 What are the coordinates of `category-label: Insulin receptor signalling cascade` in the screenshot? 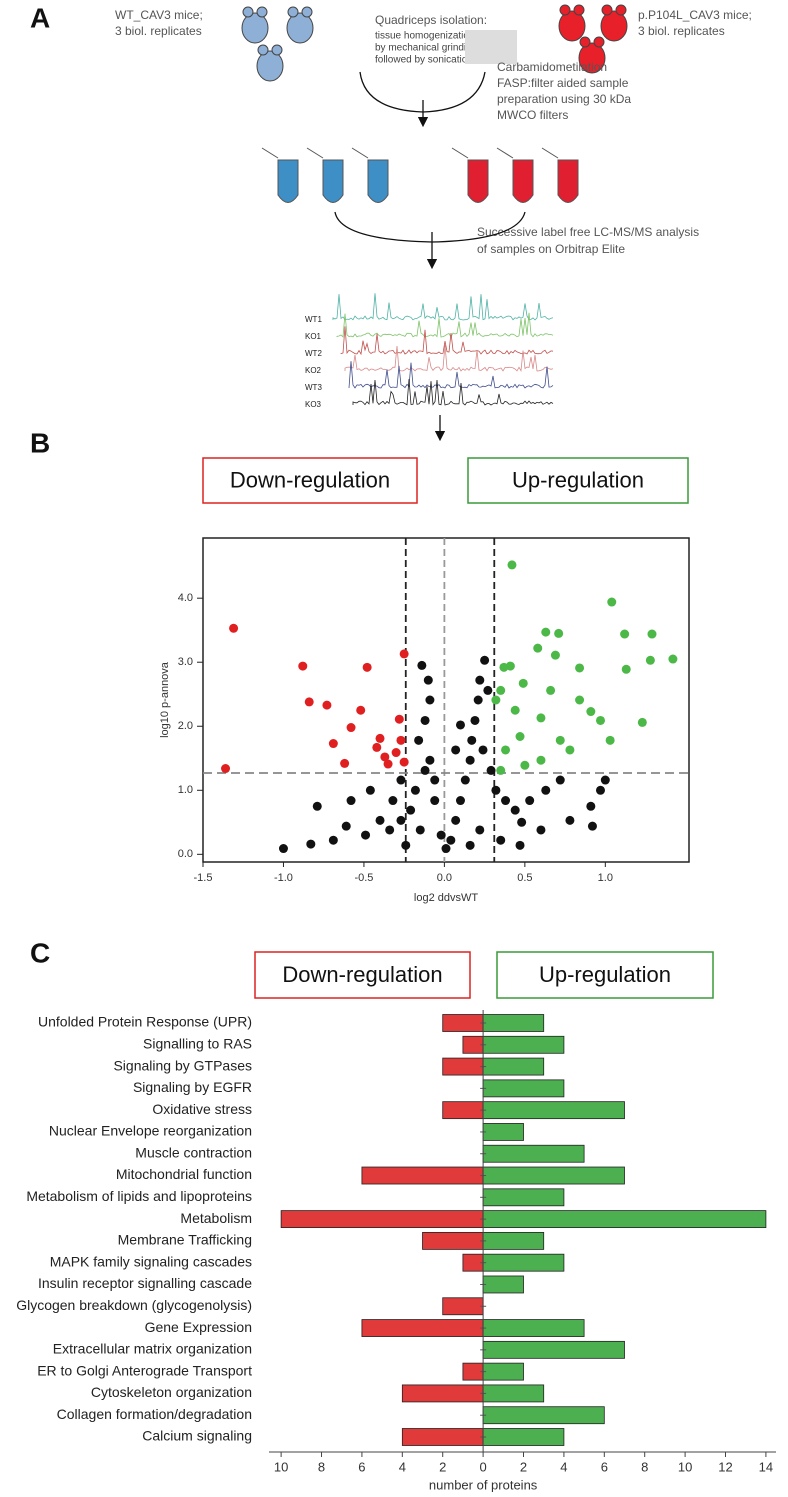 It's located at (145, 1283).